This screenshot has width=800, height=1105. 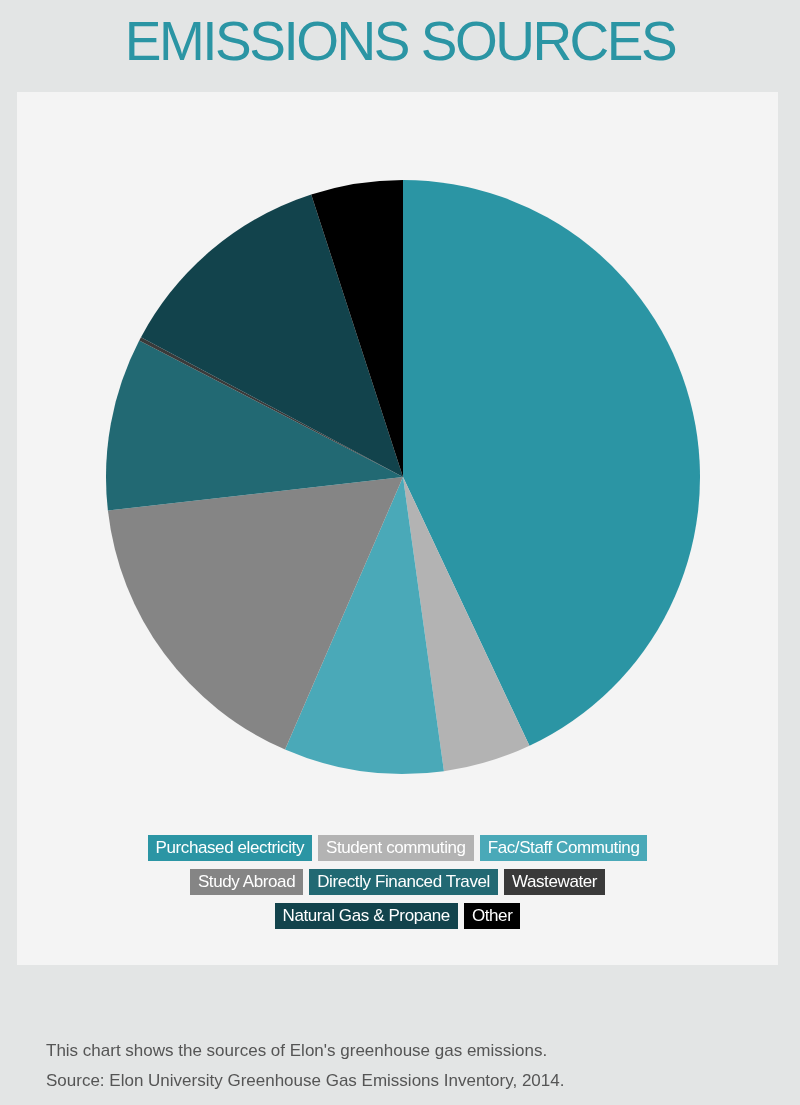 I want to click on legend-label: Wastewater, so click(x=558, y=882).